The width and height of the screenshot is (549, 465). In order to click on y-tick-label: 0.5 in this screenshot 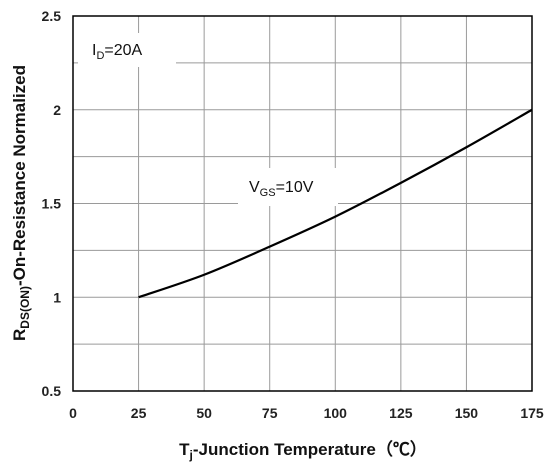, I will do `click(52, 391)`.